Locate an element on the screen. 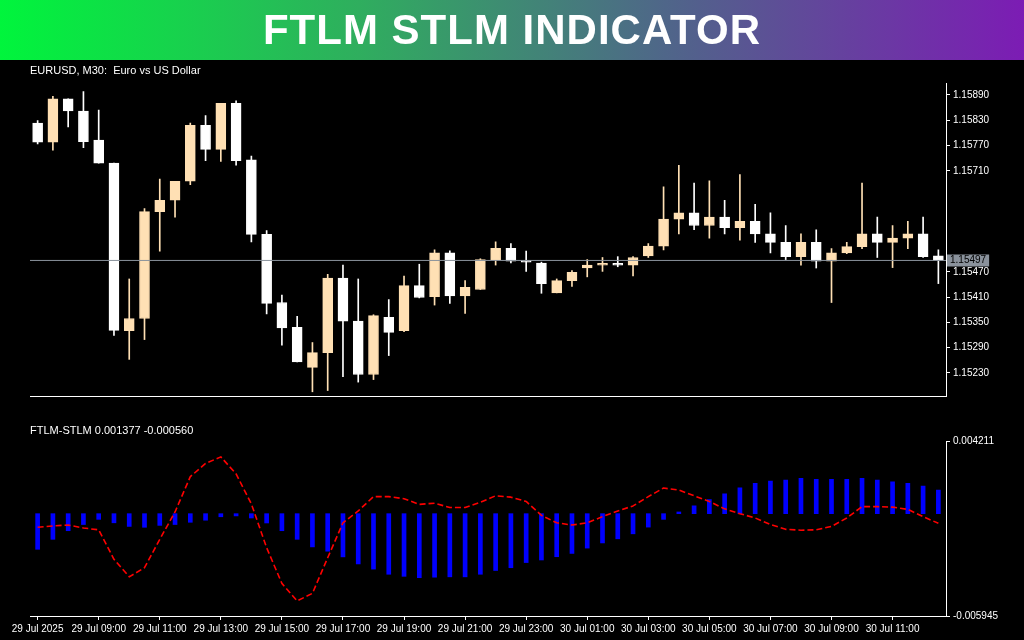 The image size is (1024, 640). ref-line-label: 1.15497 is located at coordinates (968, 260).